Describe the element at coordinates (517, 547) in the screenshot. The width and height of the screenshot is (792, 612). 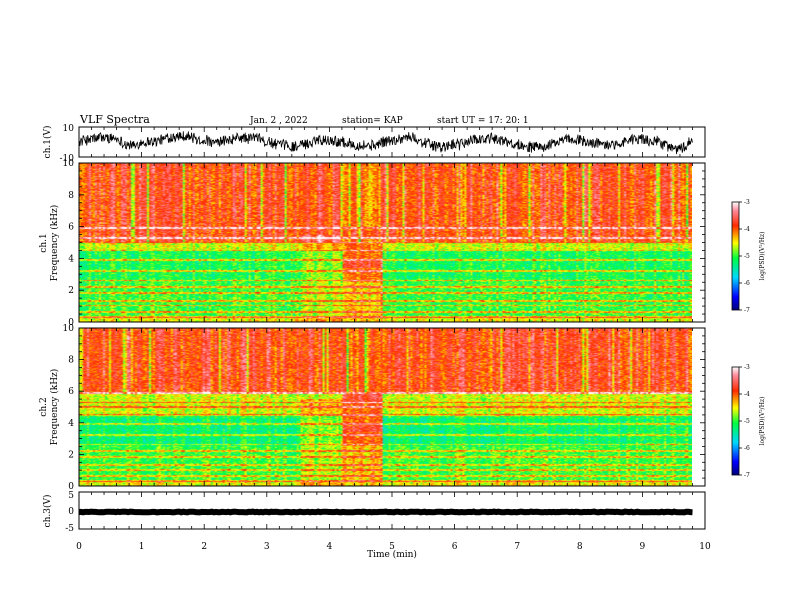
I see `time-tick-label: 7` at that location.